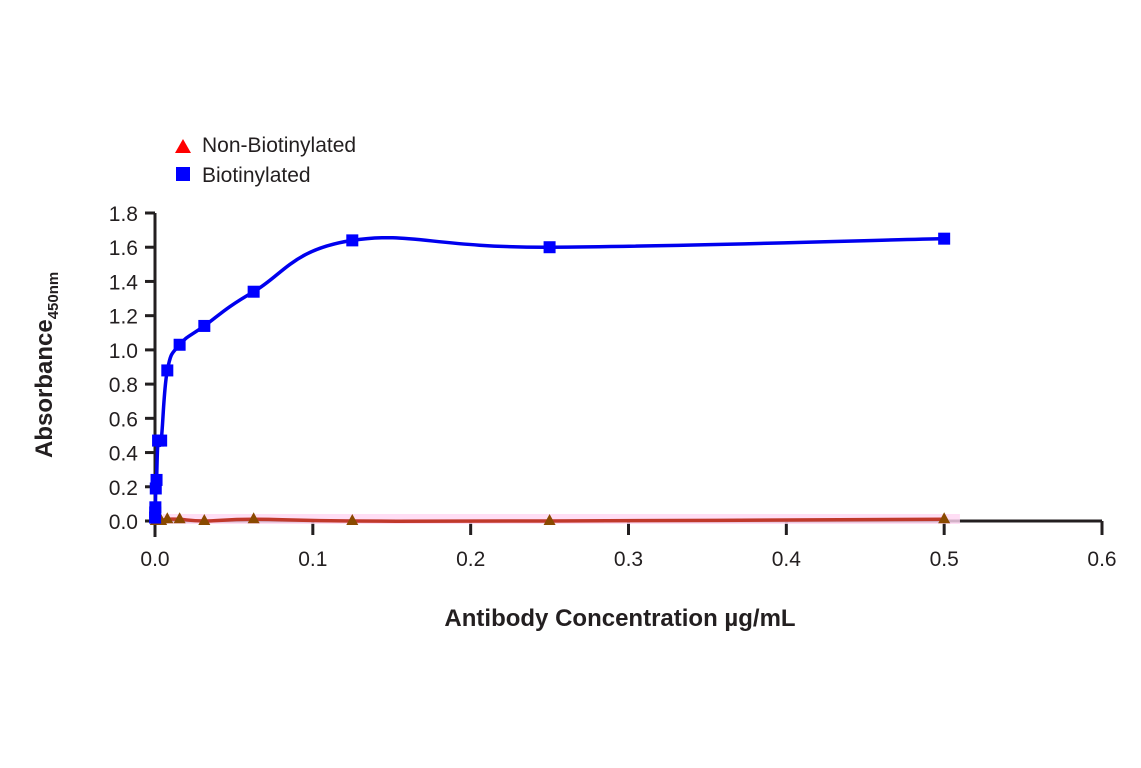 The height and width of the screenshot is (768, 1141). Describe the element at coordinates (123, 214) in the screenshot. I see `y-tick-label: 1.8` at that location.